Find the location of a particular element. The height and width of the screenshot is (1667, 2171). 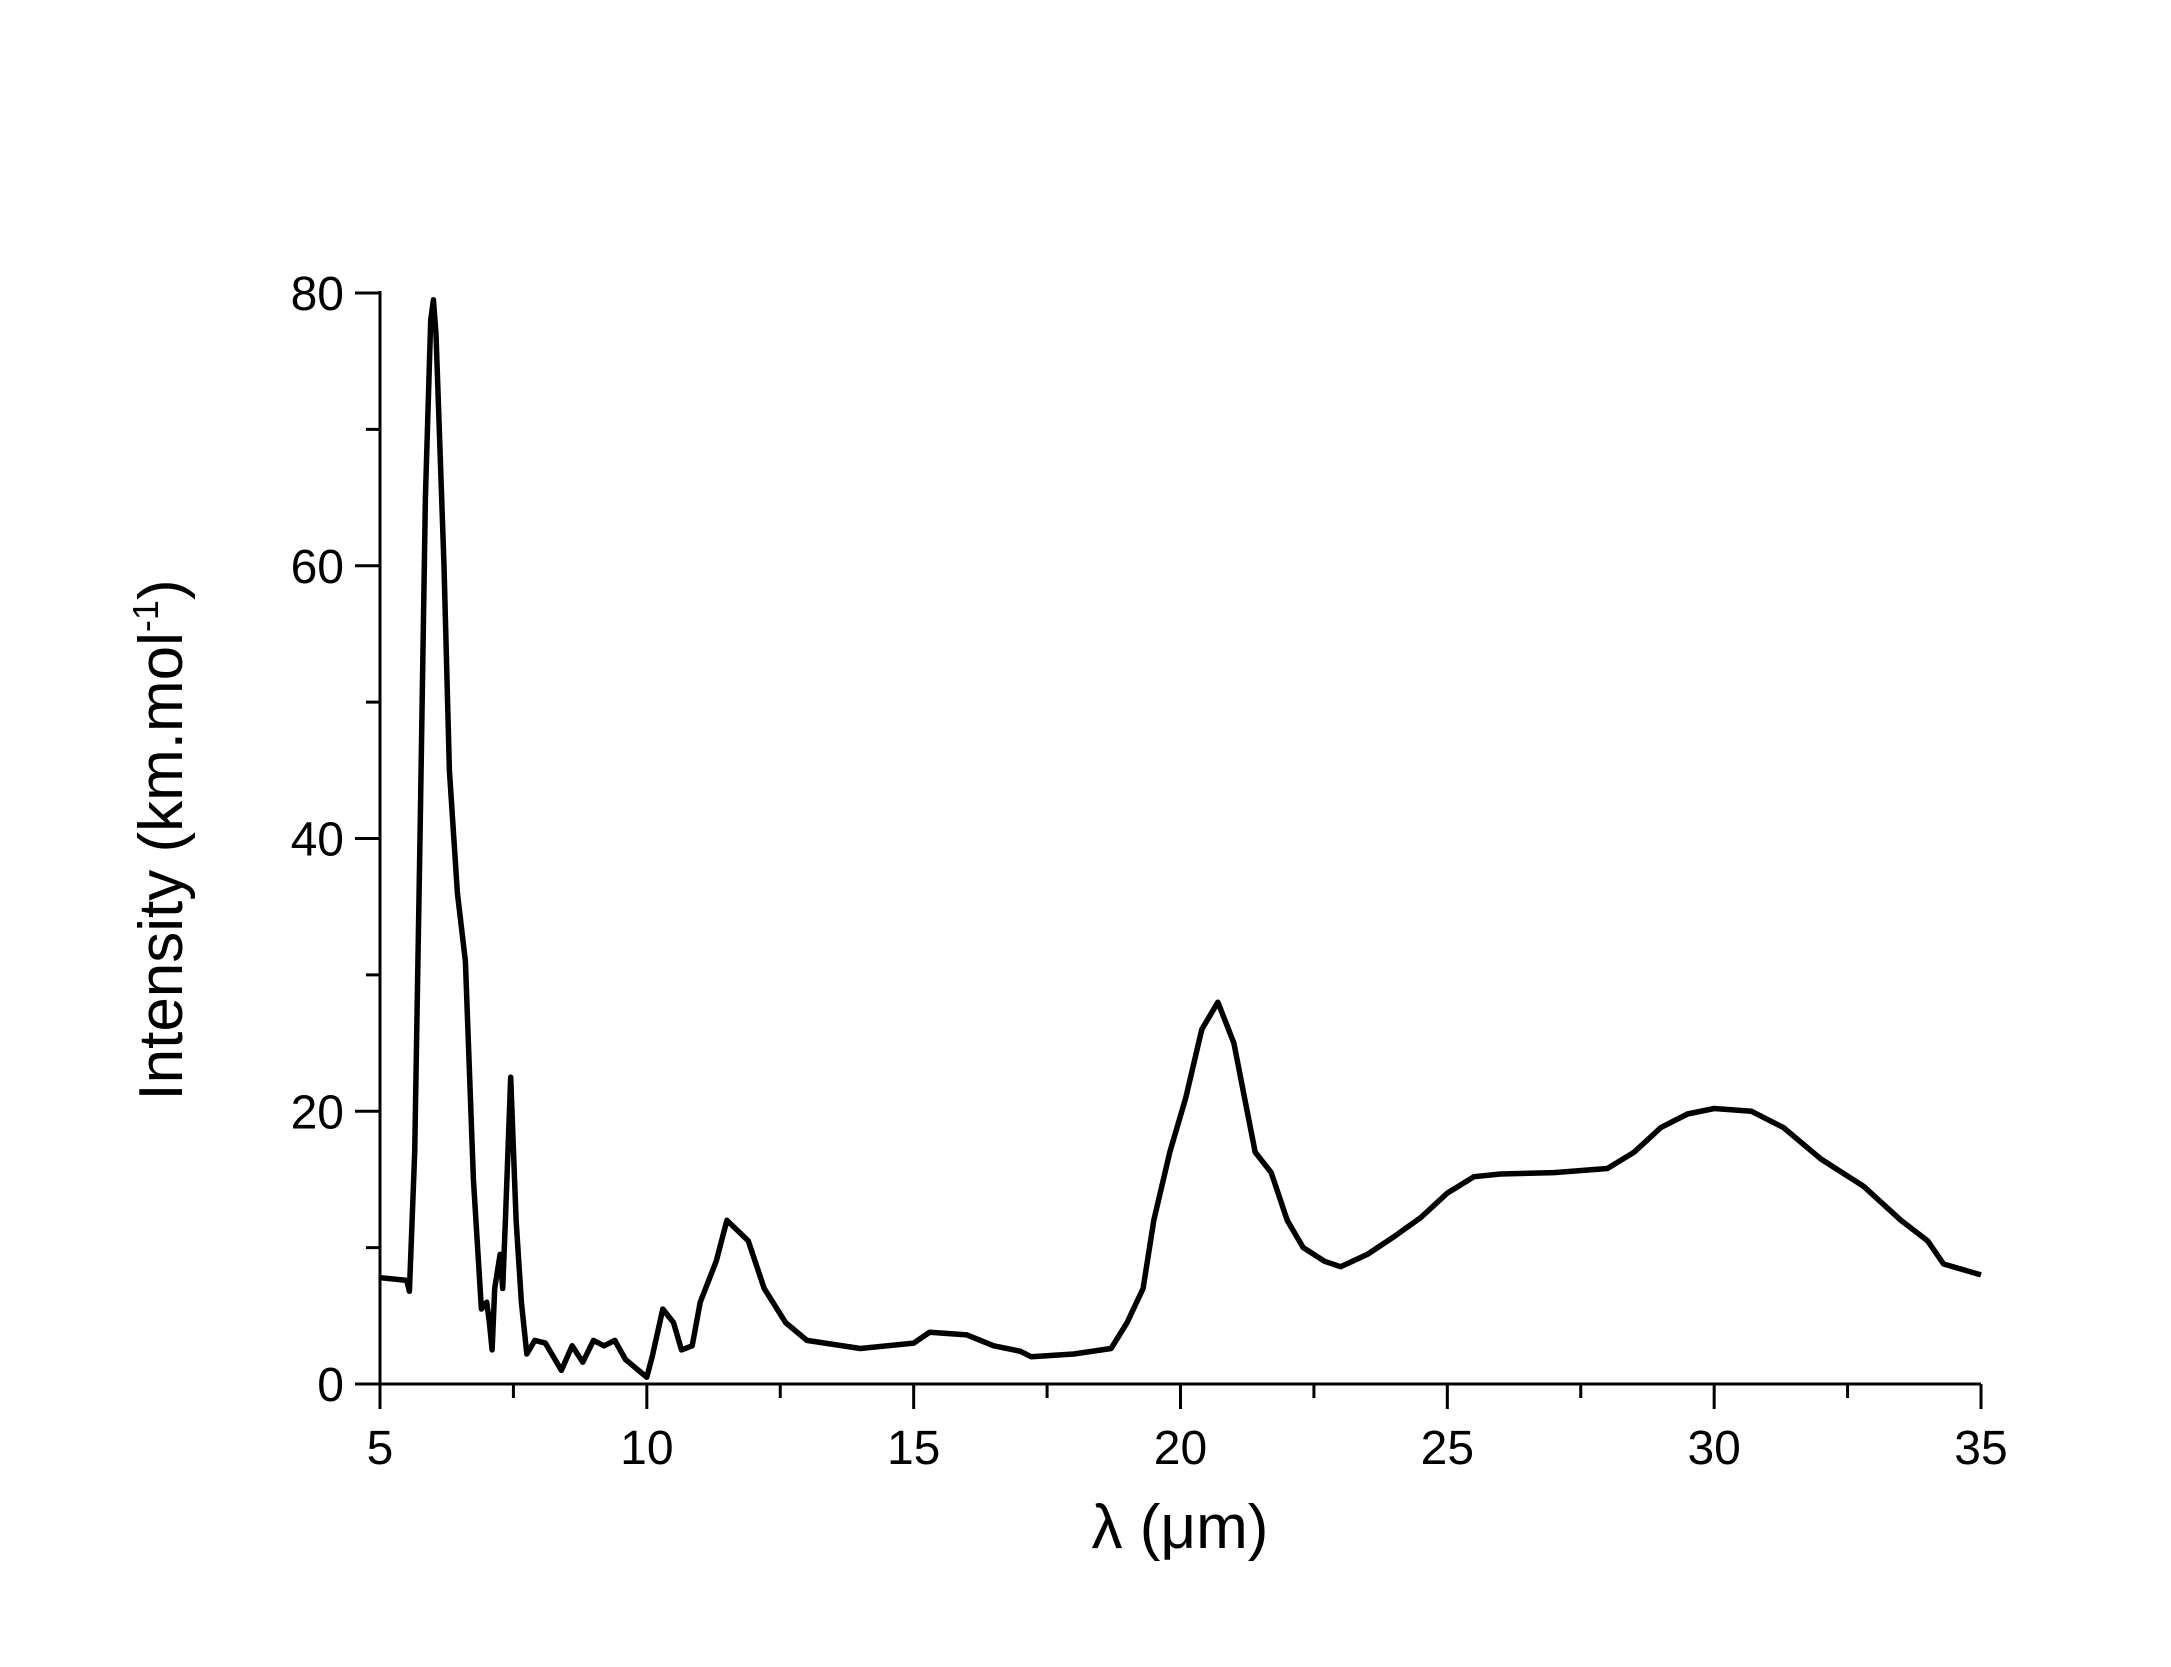

y-tick-label: 0 is located at coordinates (330, 1385).